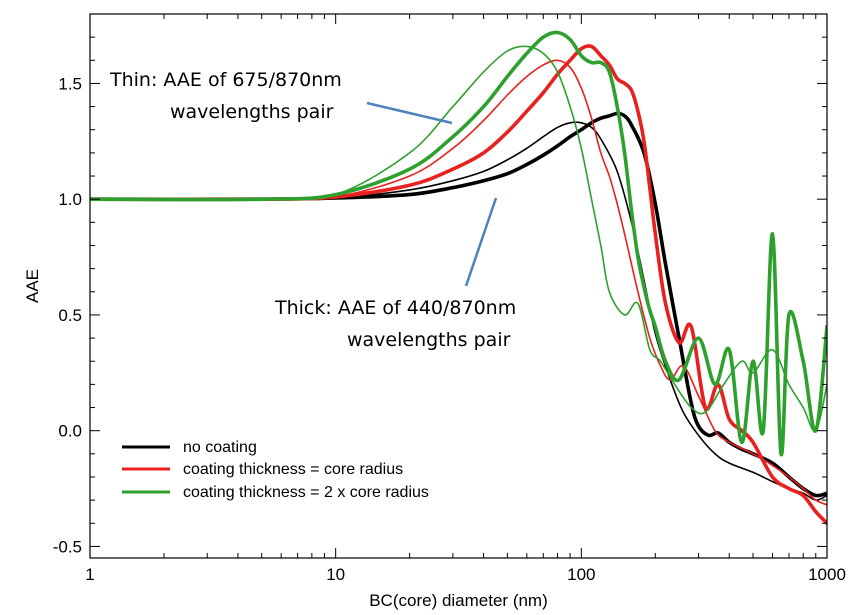 The image size is (858, 615). I want to click on y-tick-label: 0.0, so click(70, 431).